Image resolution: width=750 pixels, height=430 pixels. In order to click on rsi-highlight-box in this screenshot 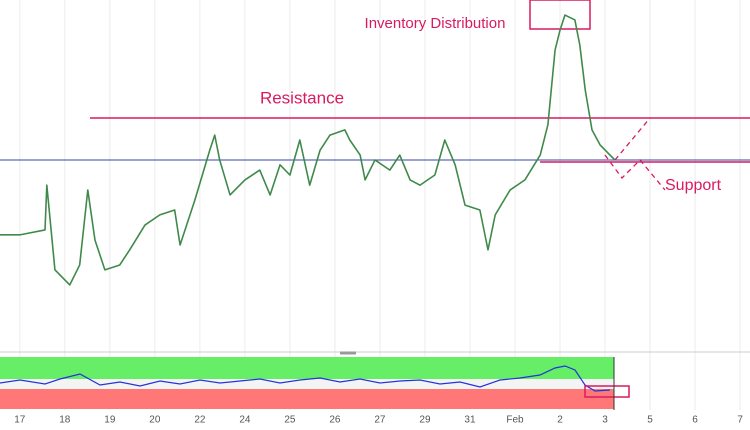, I will do `click(607, 391)`.